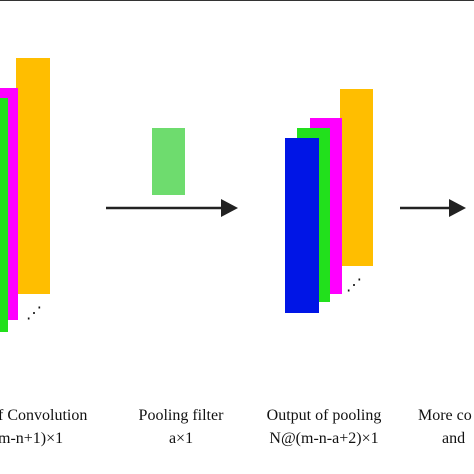  What do you see at coordinates (168, 161) in the screenshot?
I see `pooling-filter-block` at bounding box center [168, 161].